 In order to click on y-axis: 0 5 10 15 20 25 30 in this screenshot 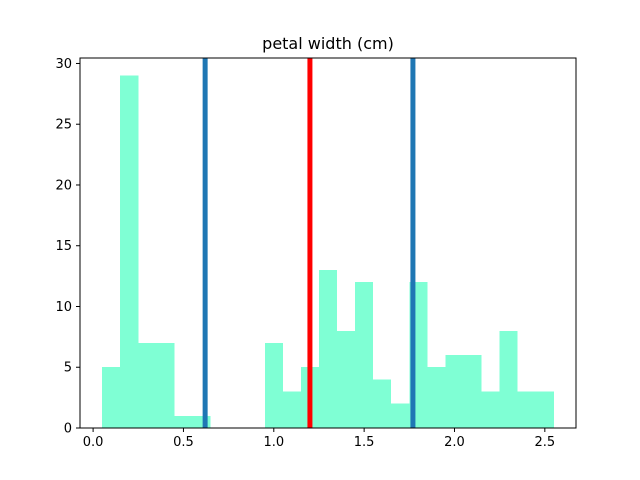, I will do `click(67, 247)`.